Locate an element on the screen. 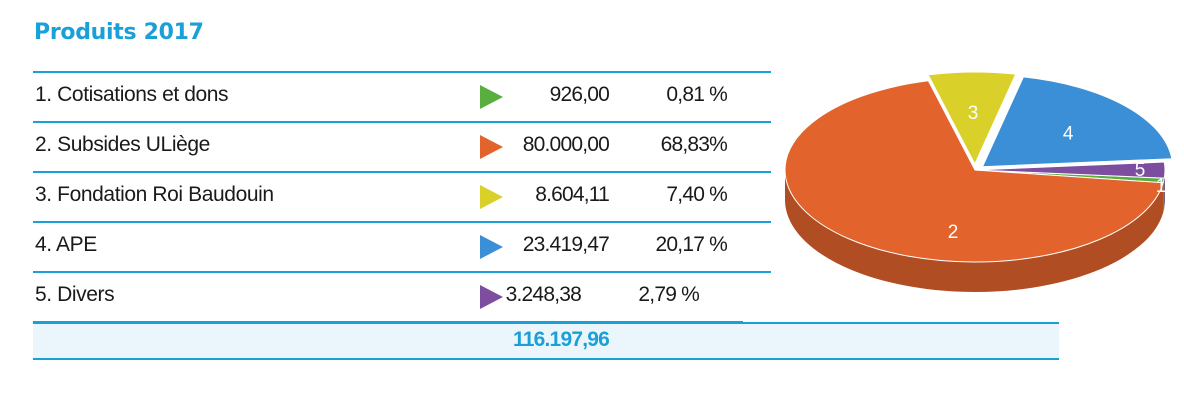 The height and width of the screenshot is (403, 1184). row-label: 4. APE is located at coordinates (66, 244).